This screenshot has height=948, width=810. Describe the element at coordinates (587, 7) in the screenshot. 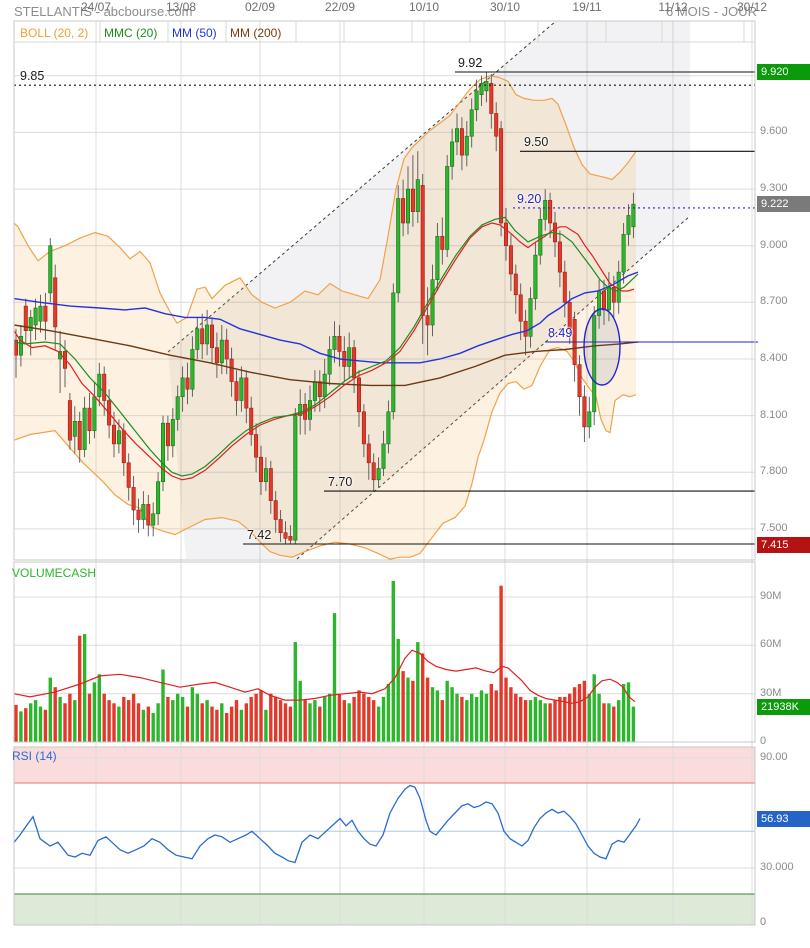

I see `date-axis-tick: 19/11` at that location.